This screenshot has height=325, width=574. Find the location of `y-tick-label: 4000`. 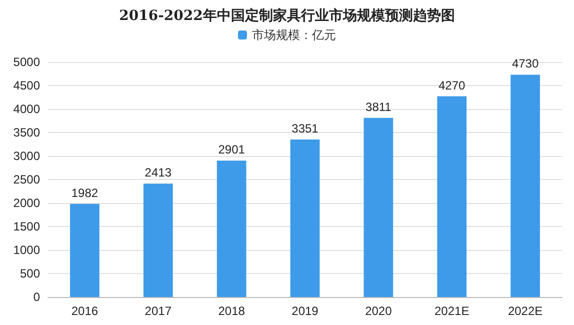

y-tick-label: 4000 is located at coordinates (26, 109).